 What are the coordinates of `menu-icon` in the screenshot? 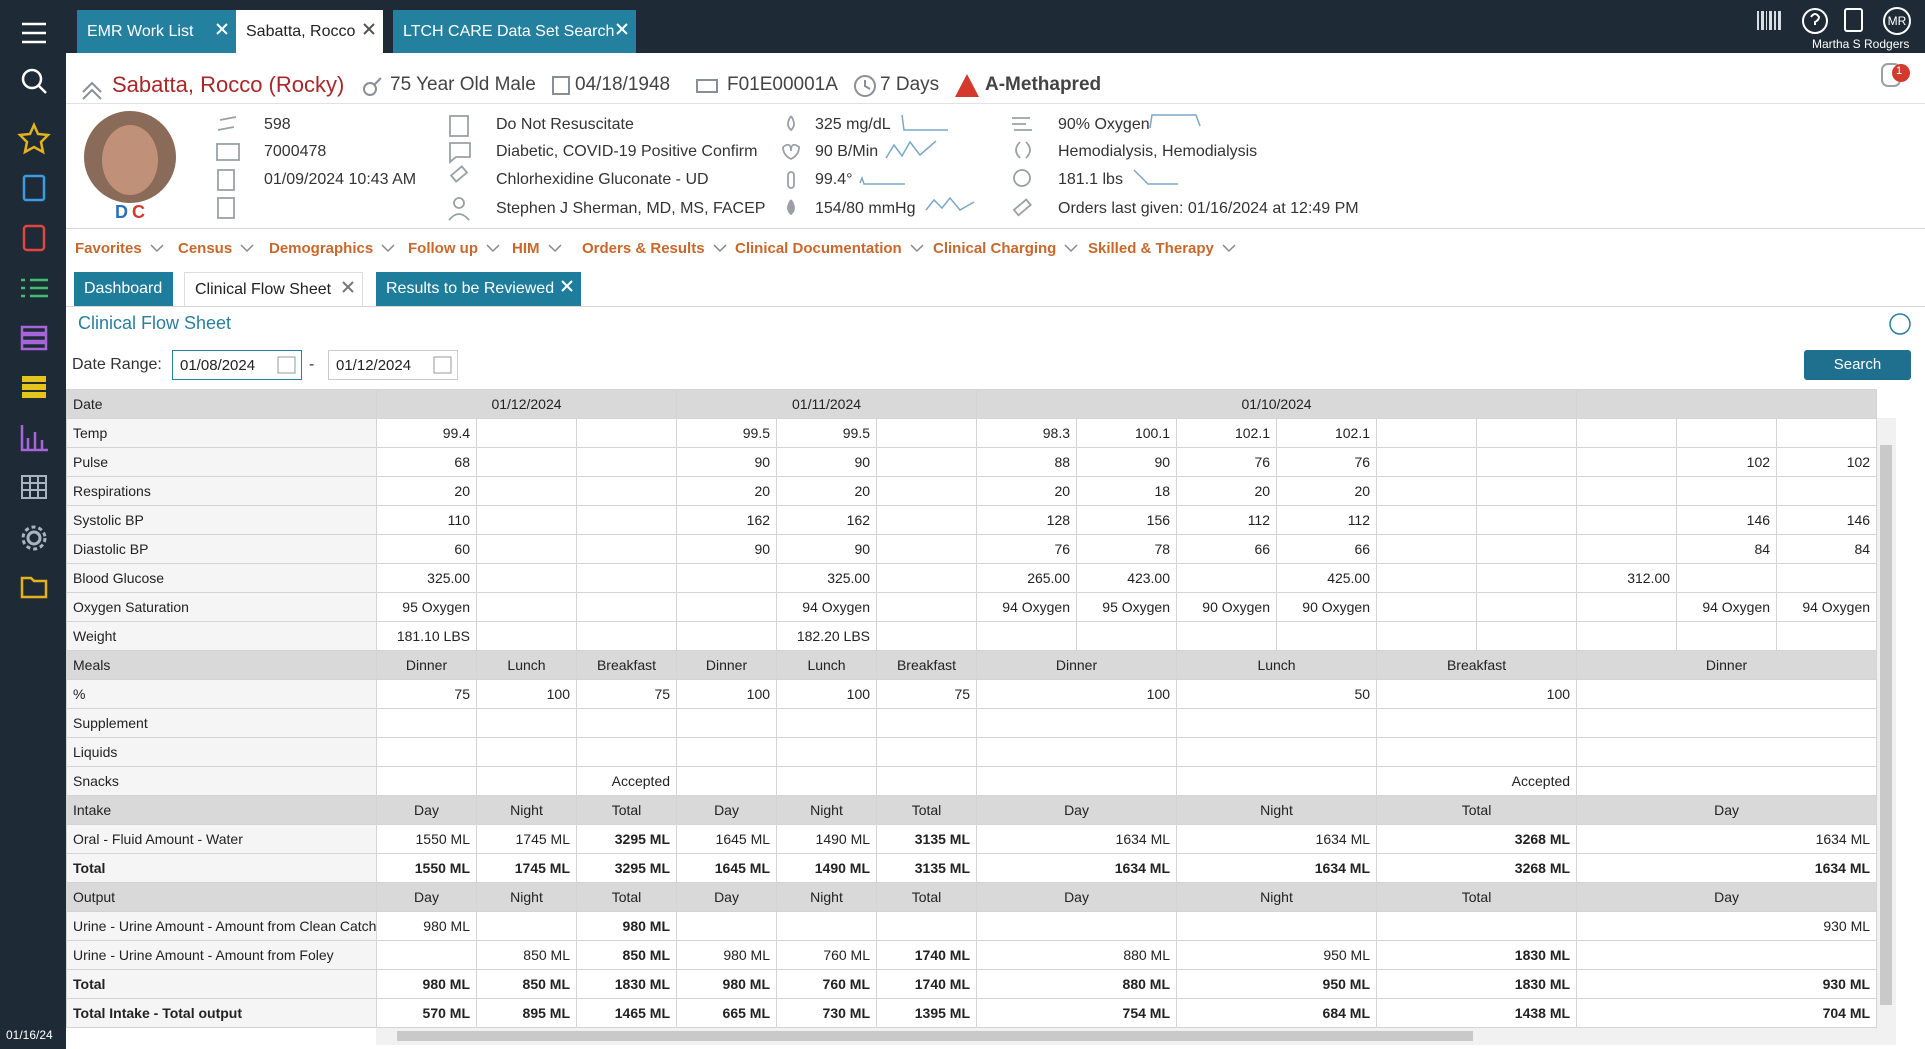 It's located at (34, 33).